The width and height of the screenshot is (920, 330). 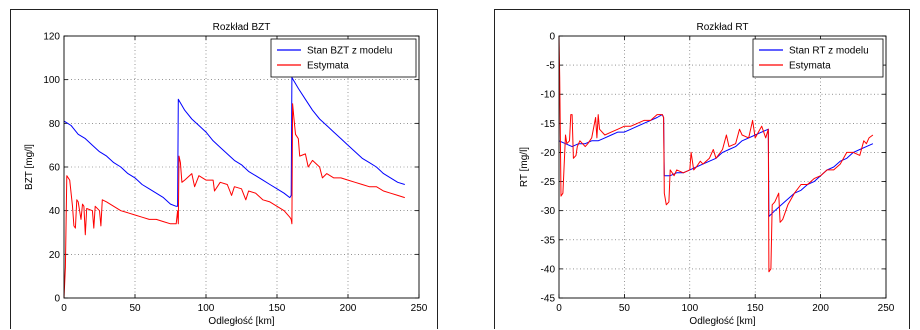 I want to click on chart-title: Rozkład BZT, so click(x=242, y=27).